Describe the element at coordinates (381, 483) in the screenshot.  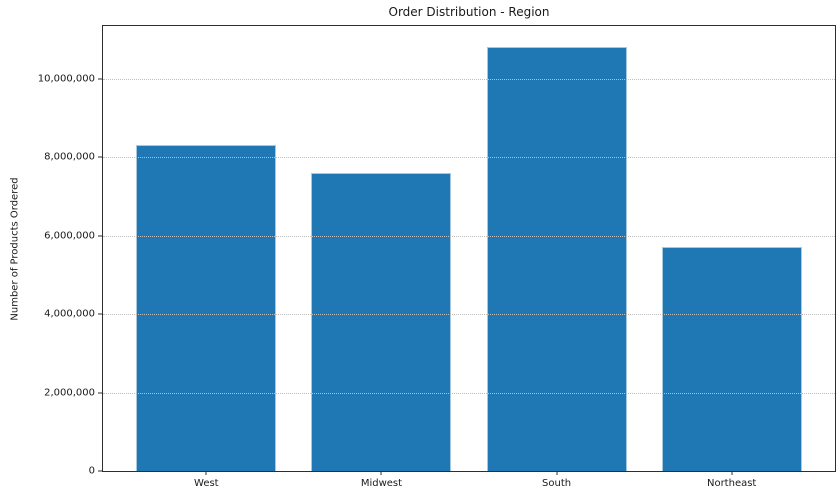
I see `x-tick-label-midwest: Midwest` at that location.